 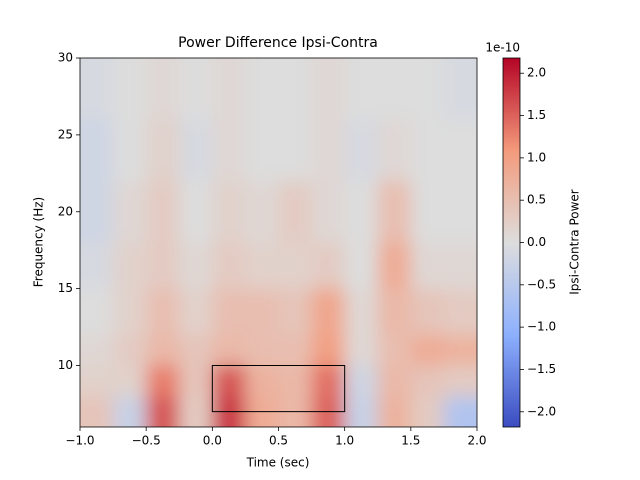 I want to click on x-tick-label: 2.0, so click(x=476, y=441).